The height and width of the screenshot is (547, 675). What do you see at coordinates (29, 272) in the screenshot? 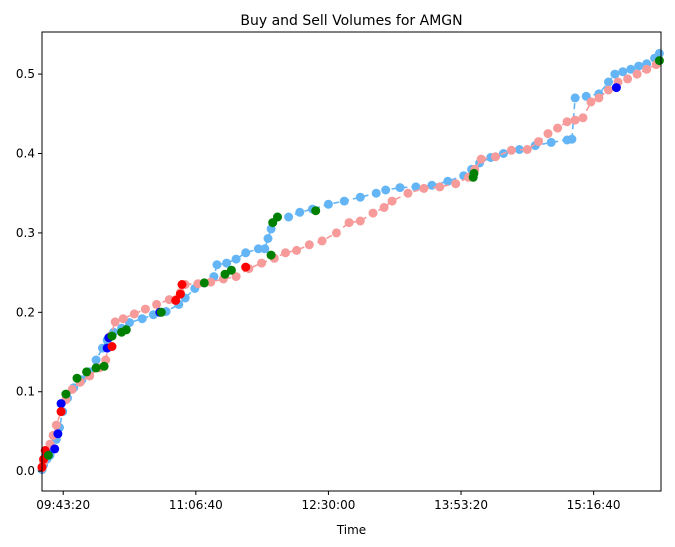
I see `y-axis: 0.0 0.1 0.2 0.3 0.4 0.5` at bounding box center [29, 272].